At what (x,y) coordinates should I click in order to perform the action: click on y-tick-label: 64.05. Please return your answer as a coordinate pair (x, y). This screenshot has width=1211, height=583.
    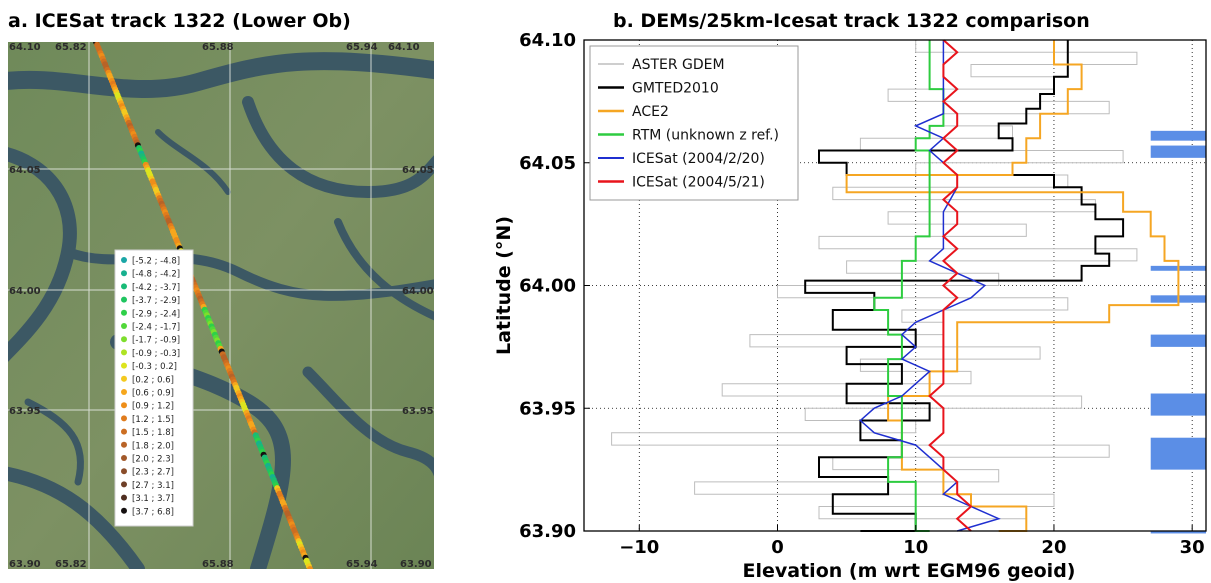
    Looking at the image, I should click on (547, 163).